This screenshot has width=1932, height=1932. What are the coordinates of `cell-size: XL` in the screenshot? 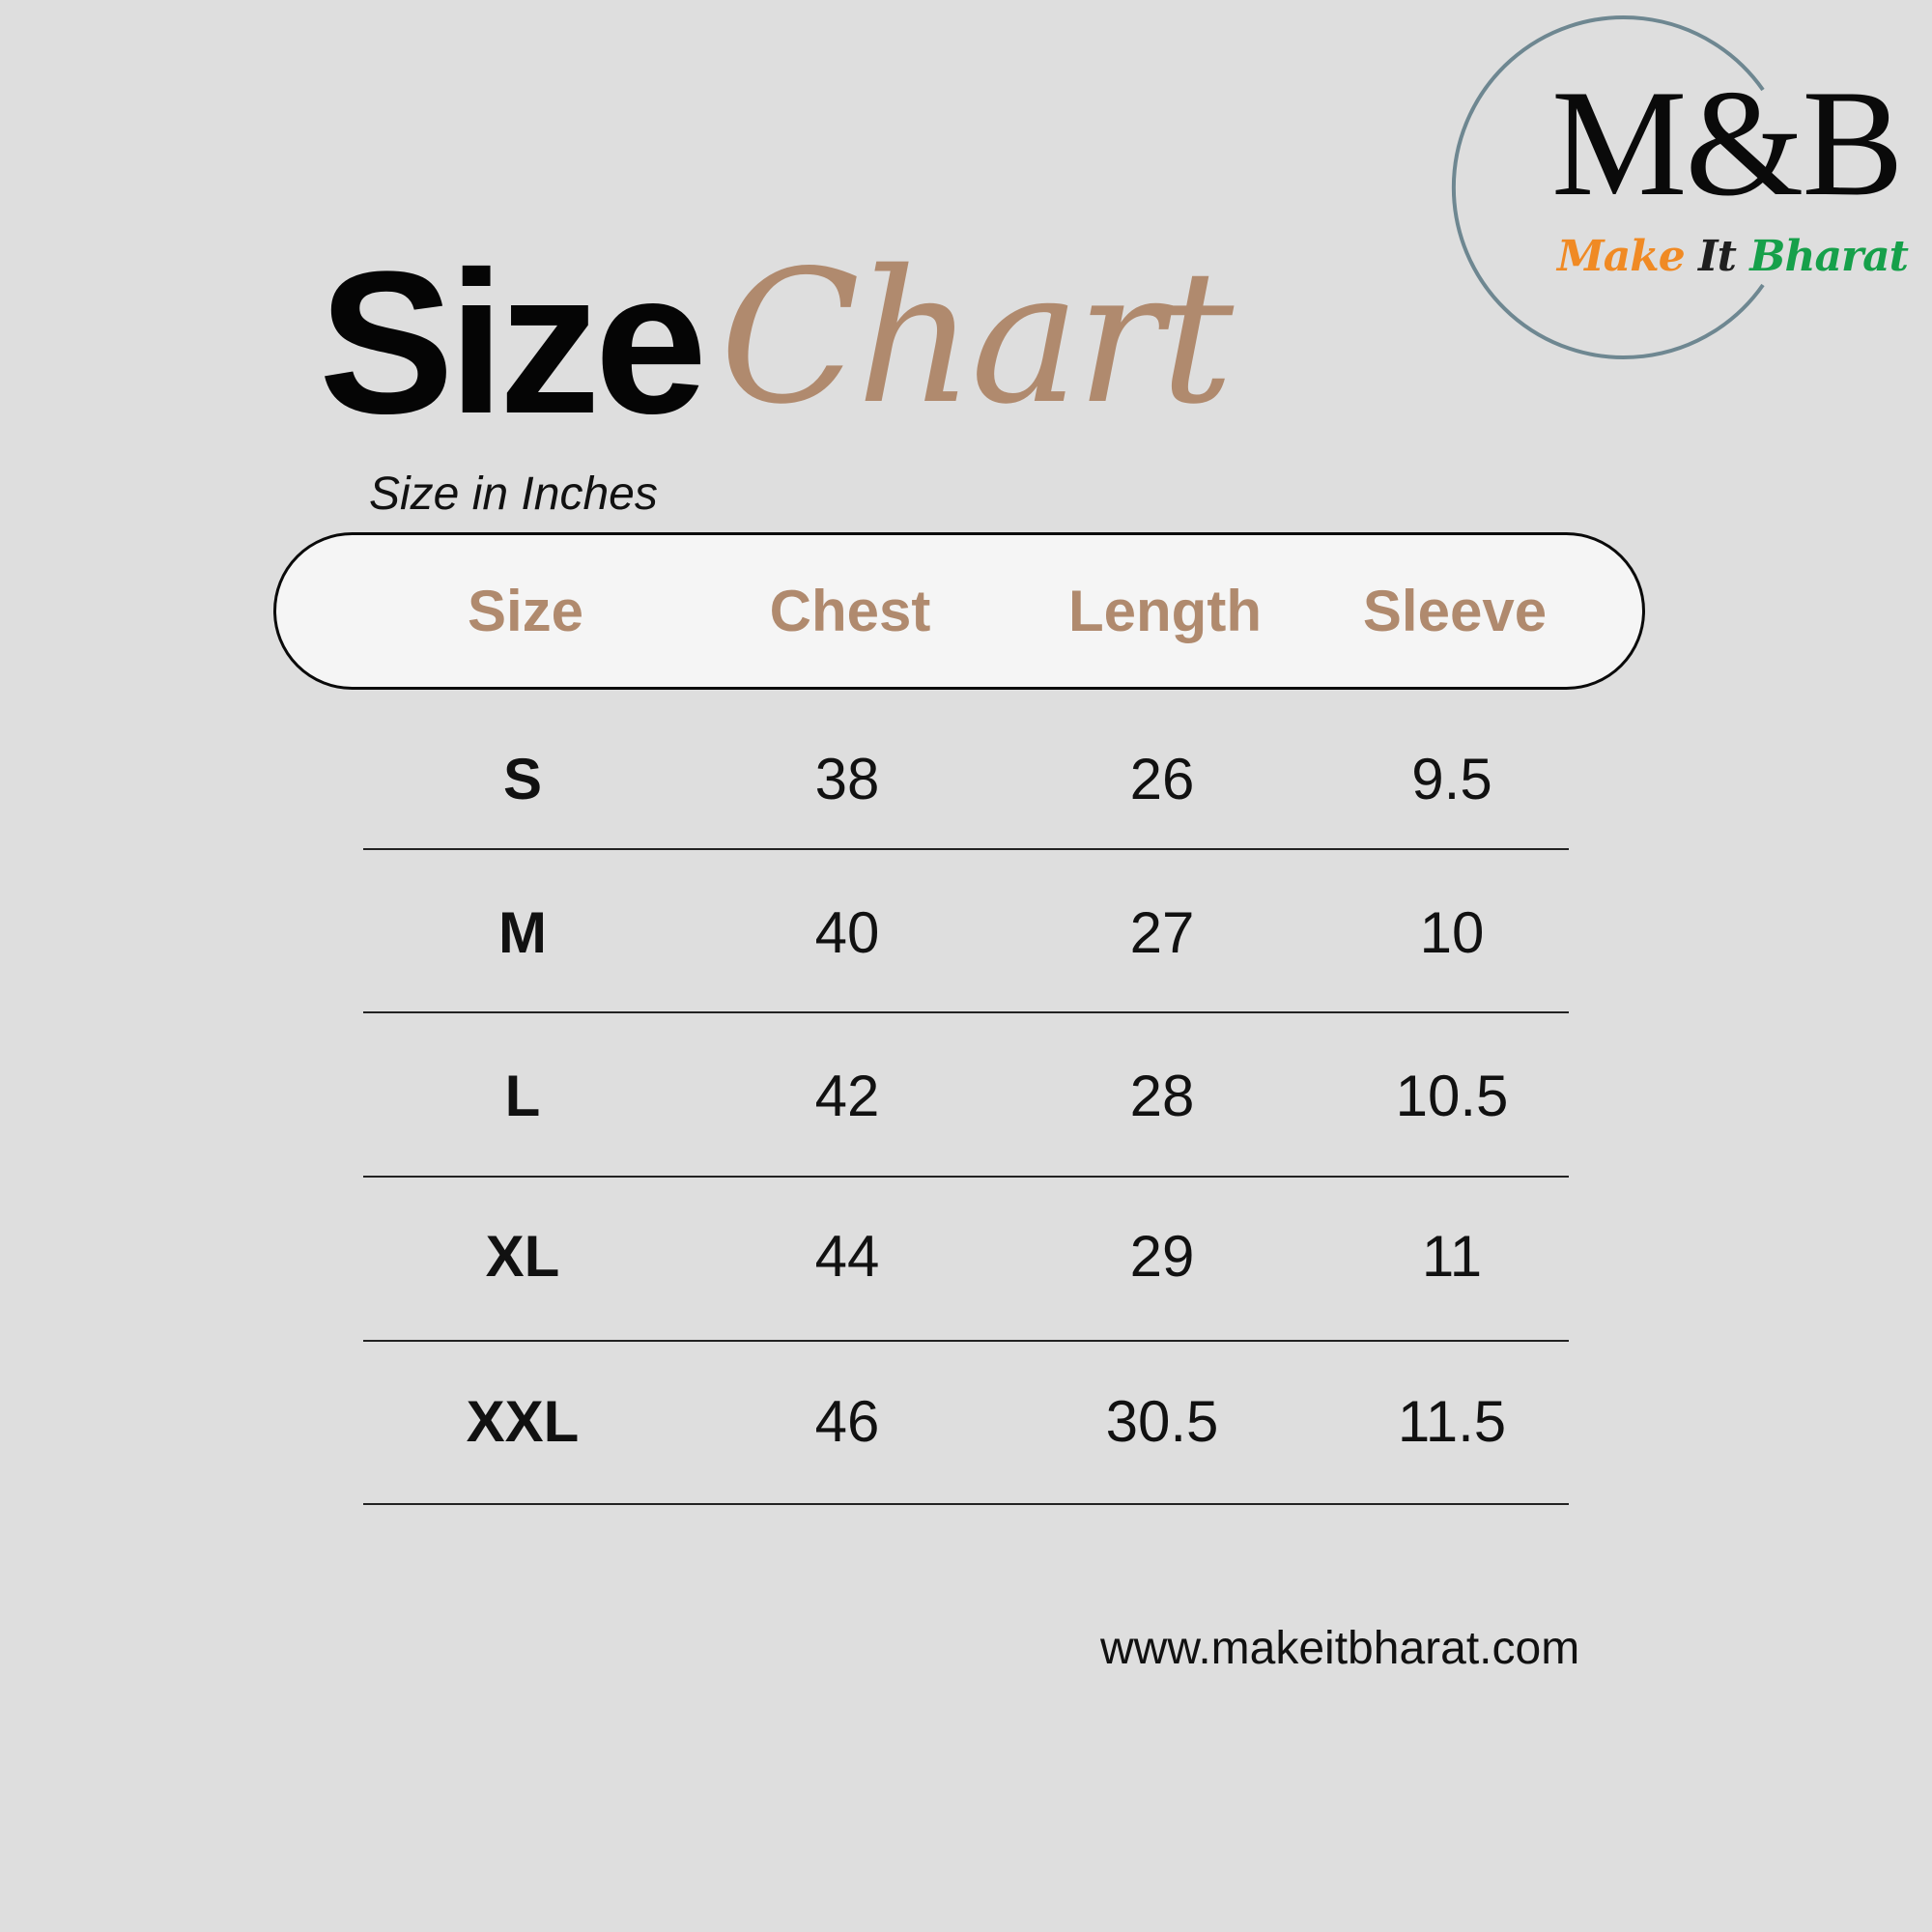 It's located at (522, 1256).